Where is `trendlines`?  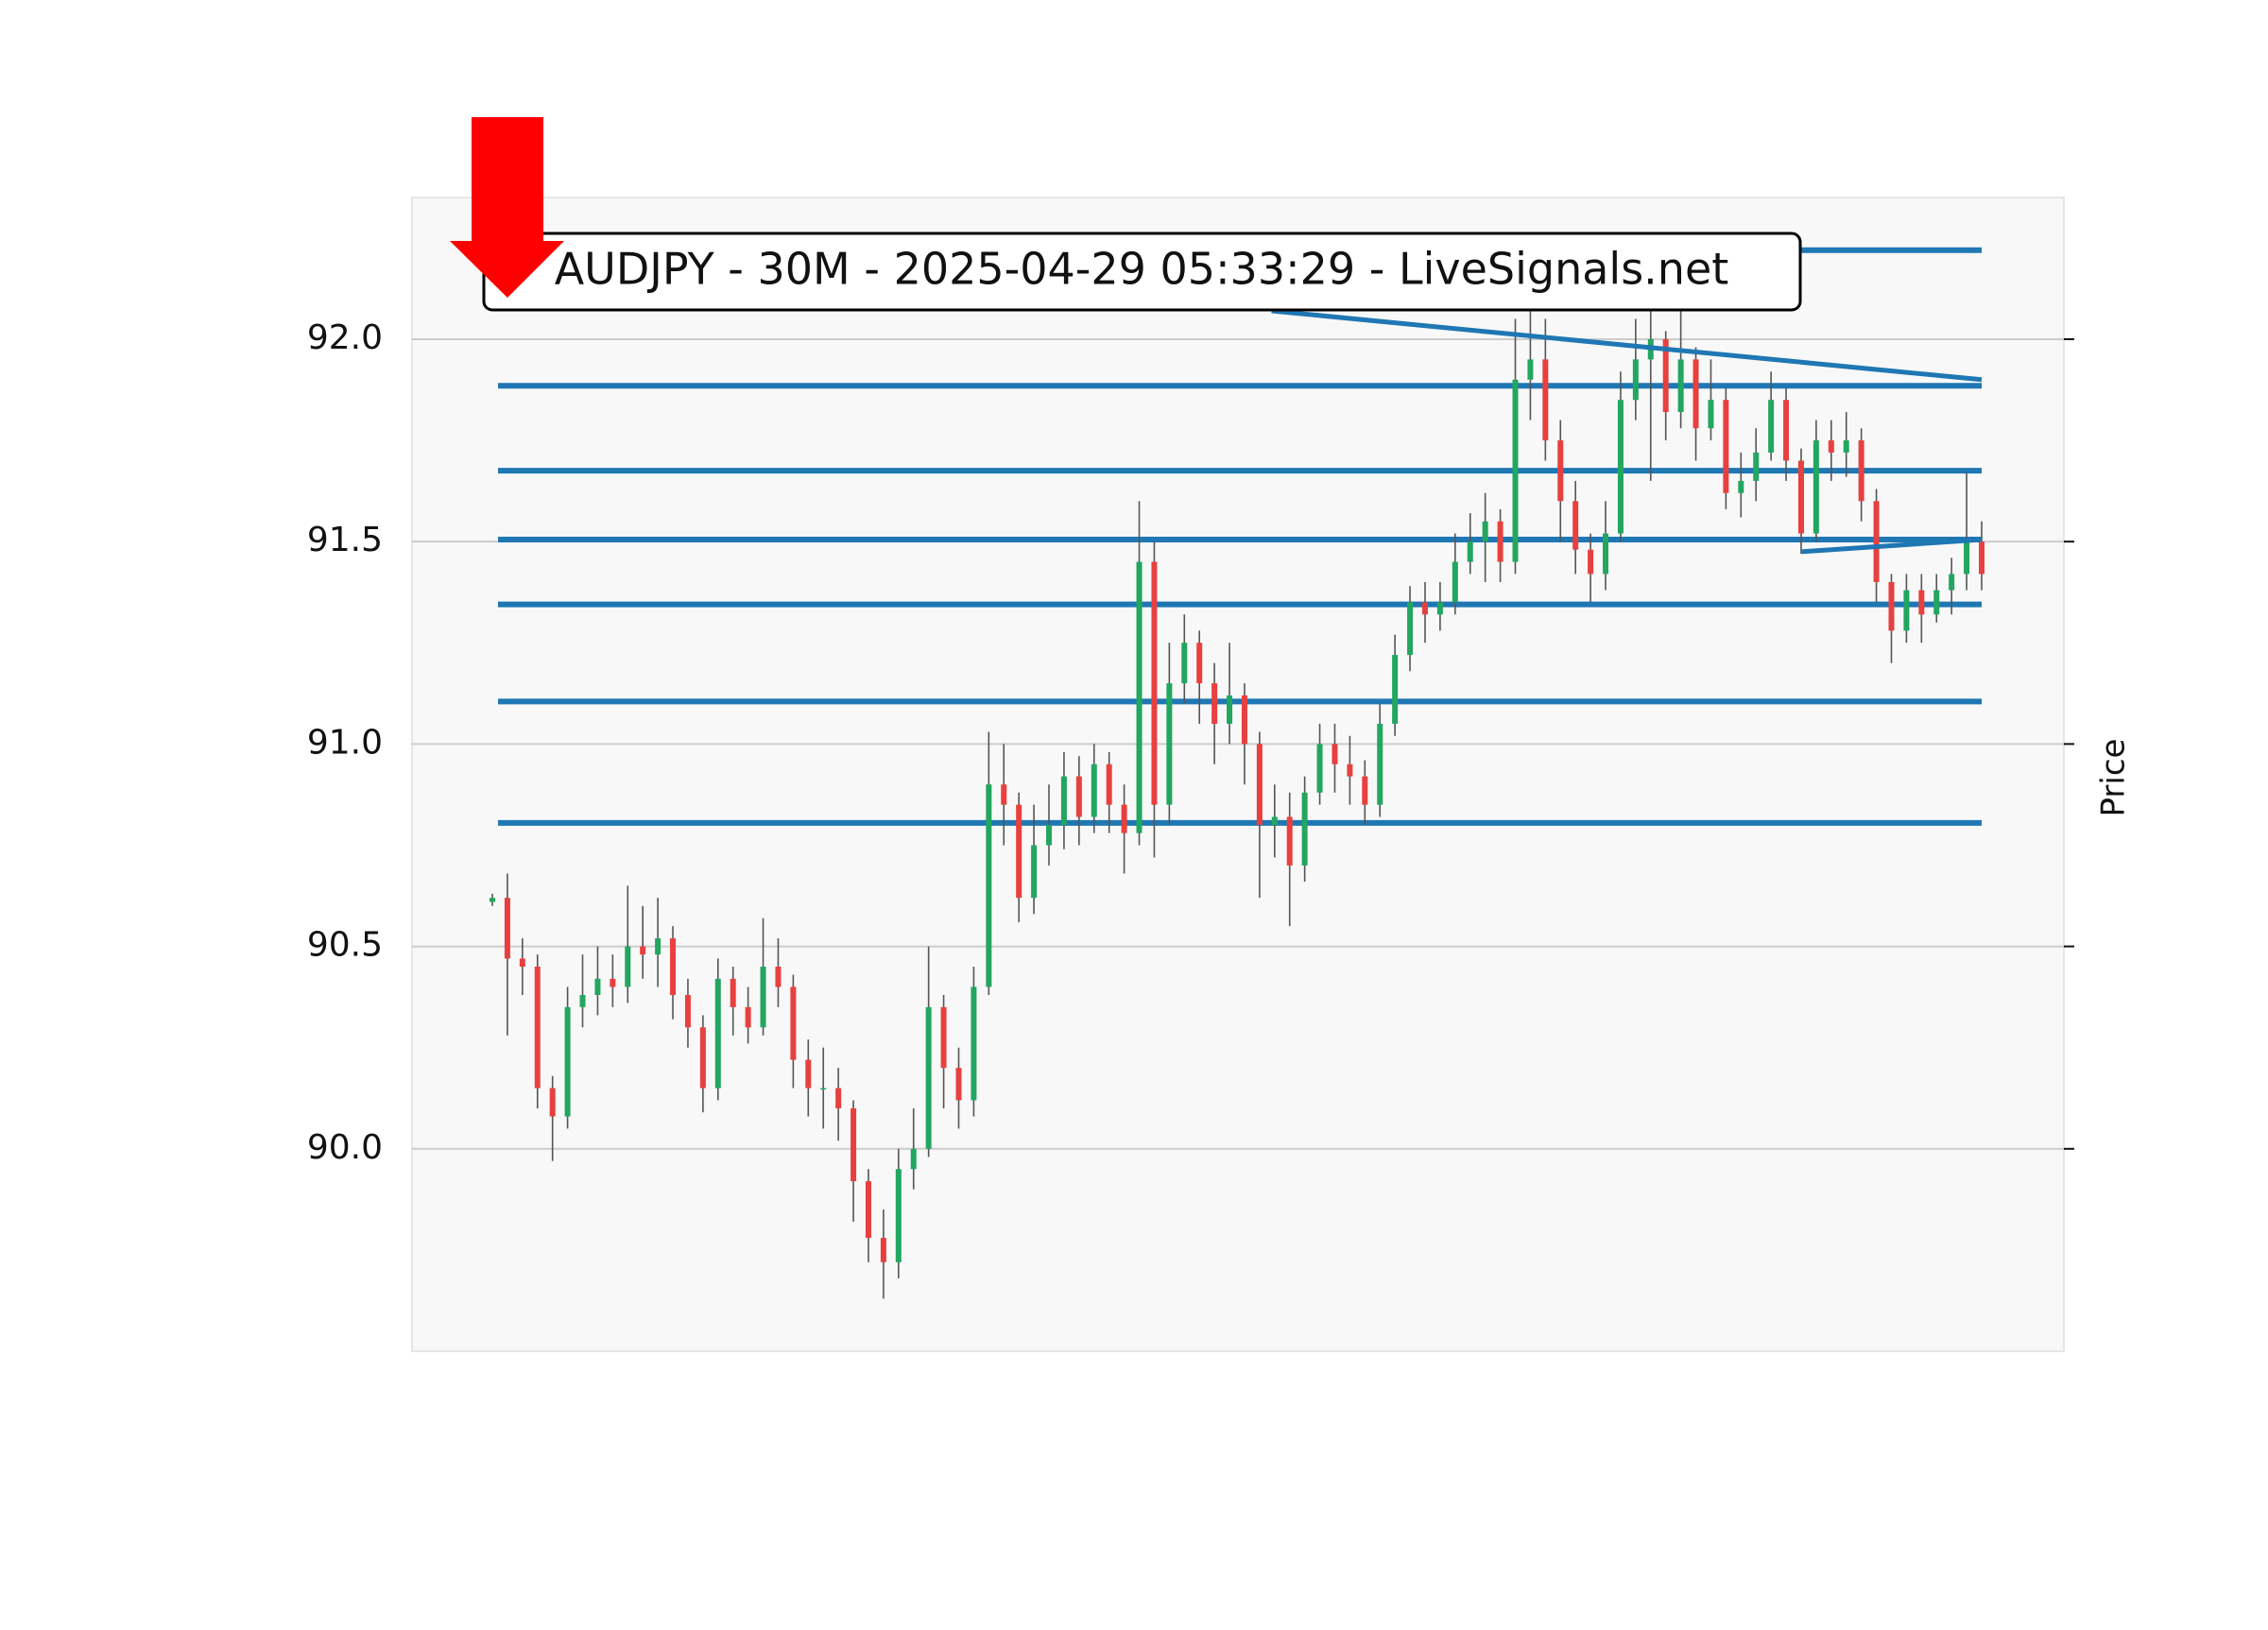 trendlines is located at coordinates (1627, 432).